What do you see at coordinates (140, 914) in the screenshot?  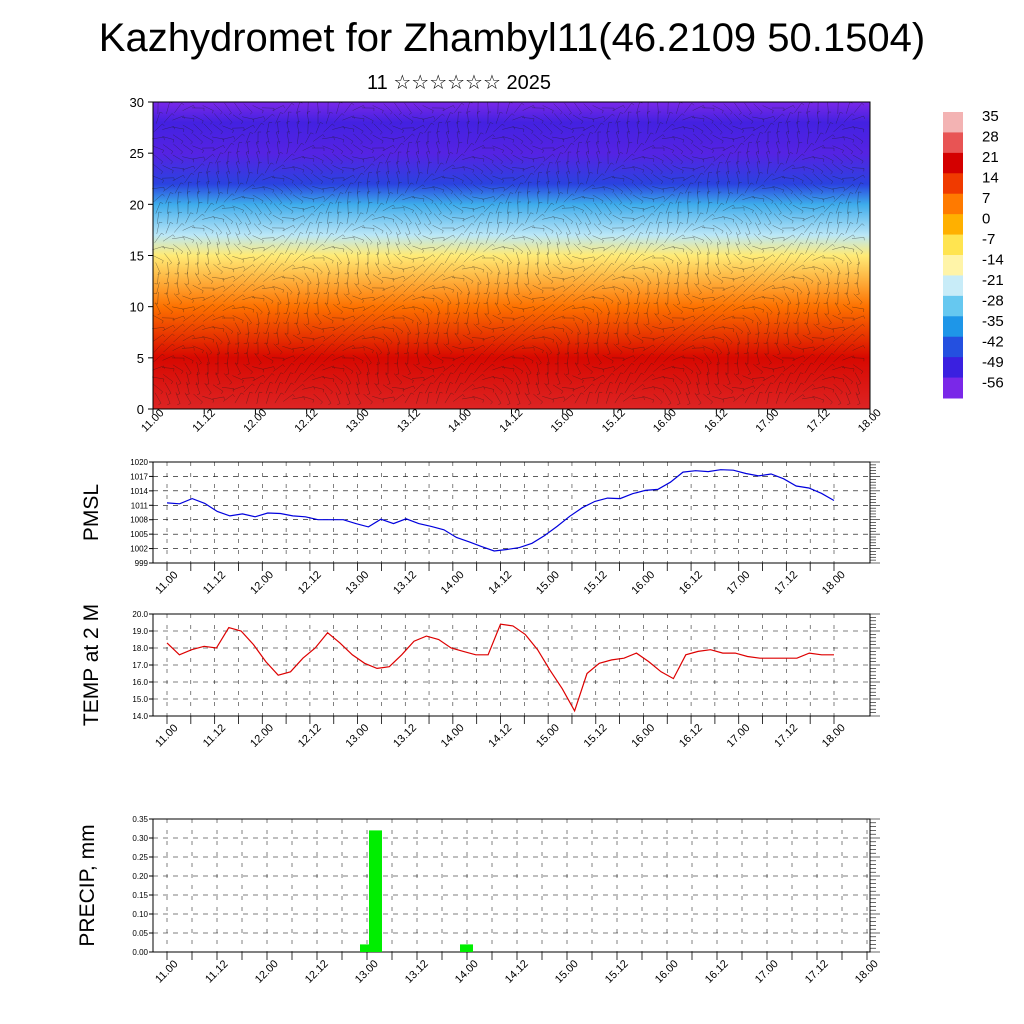 I see `y-tick-label: 0.10` at bounding box center [140, 914].